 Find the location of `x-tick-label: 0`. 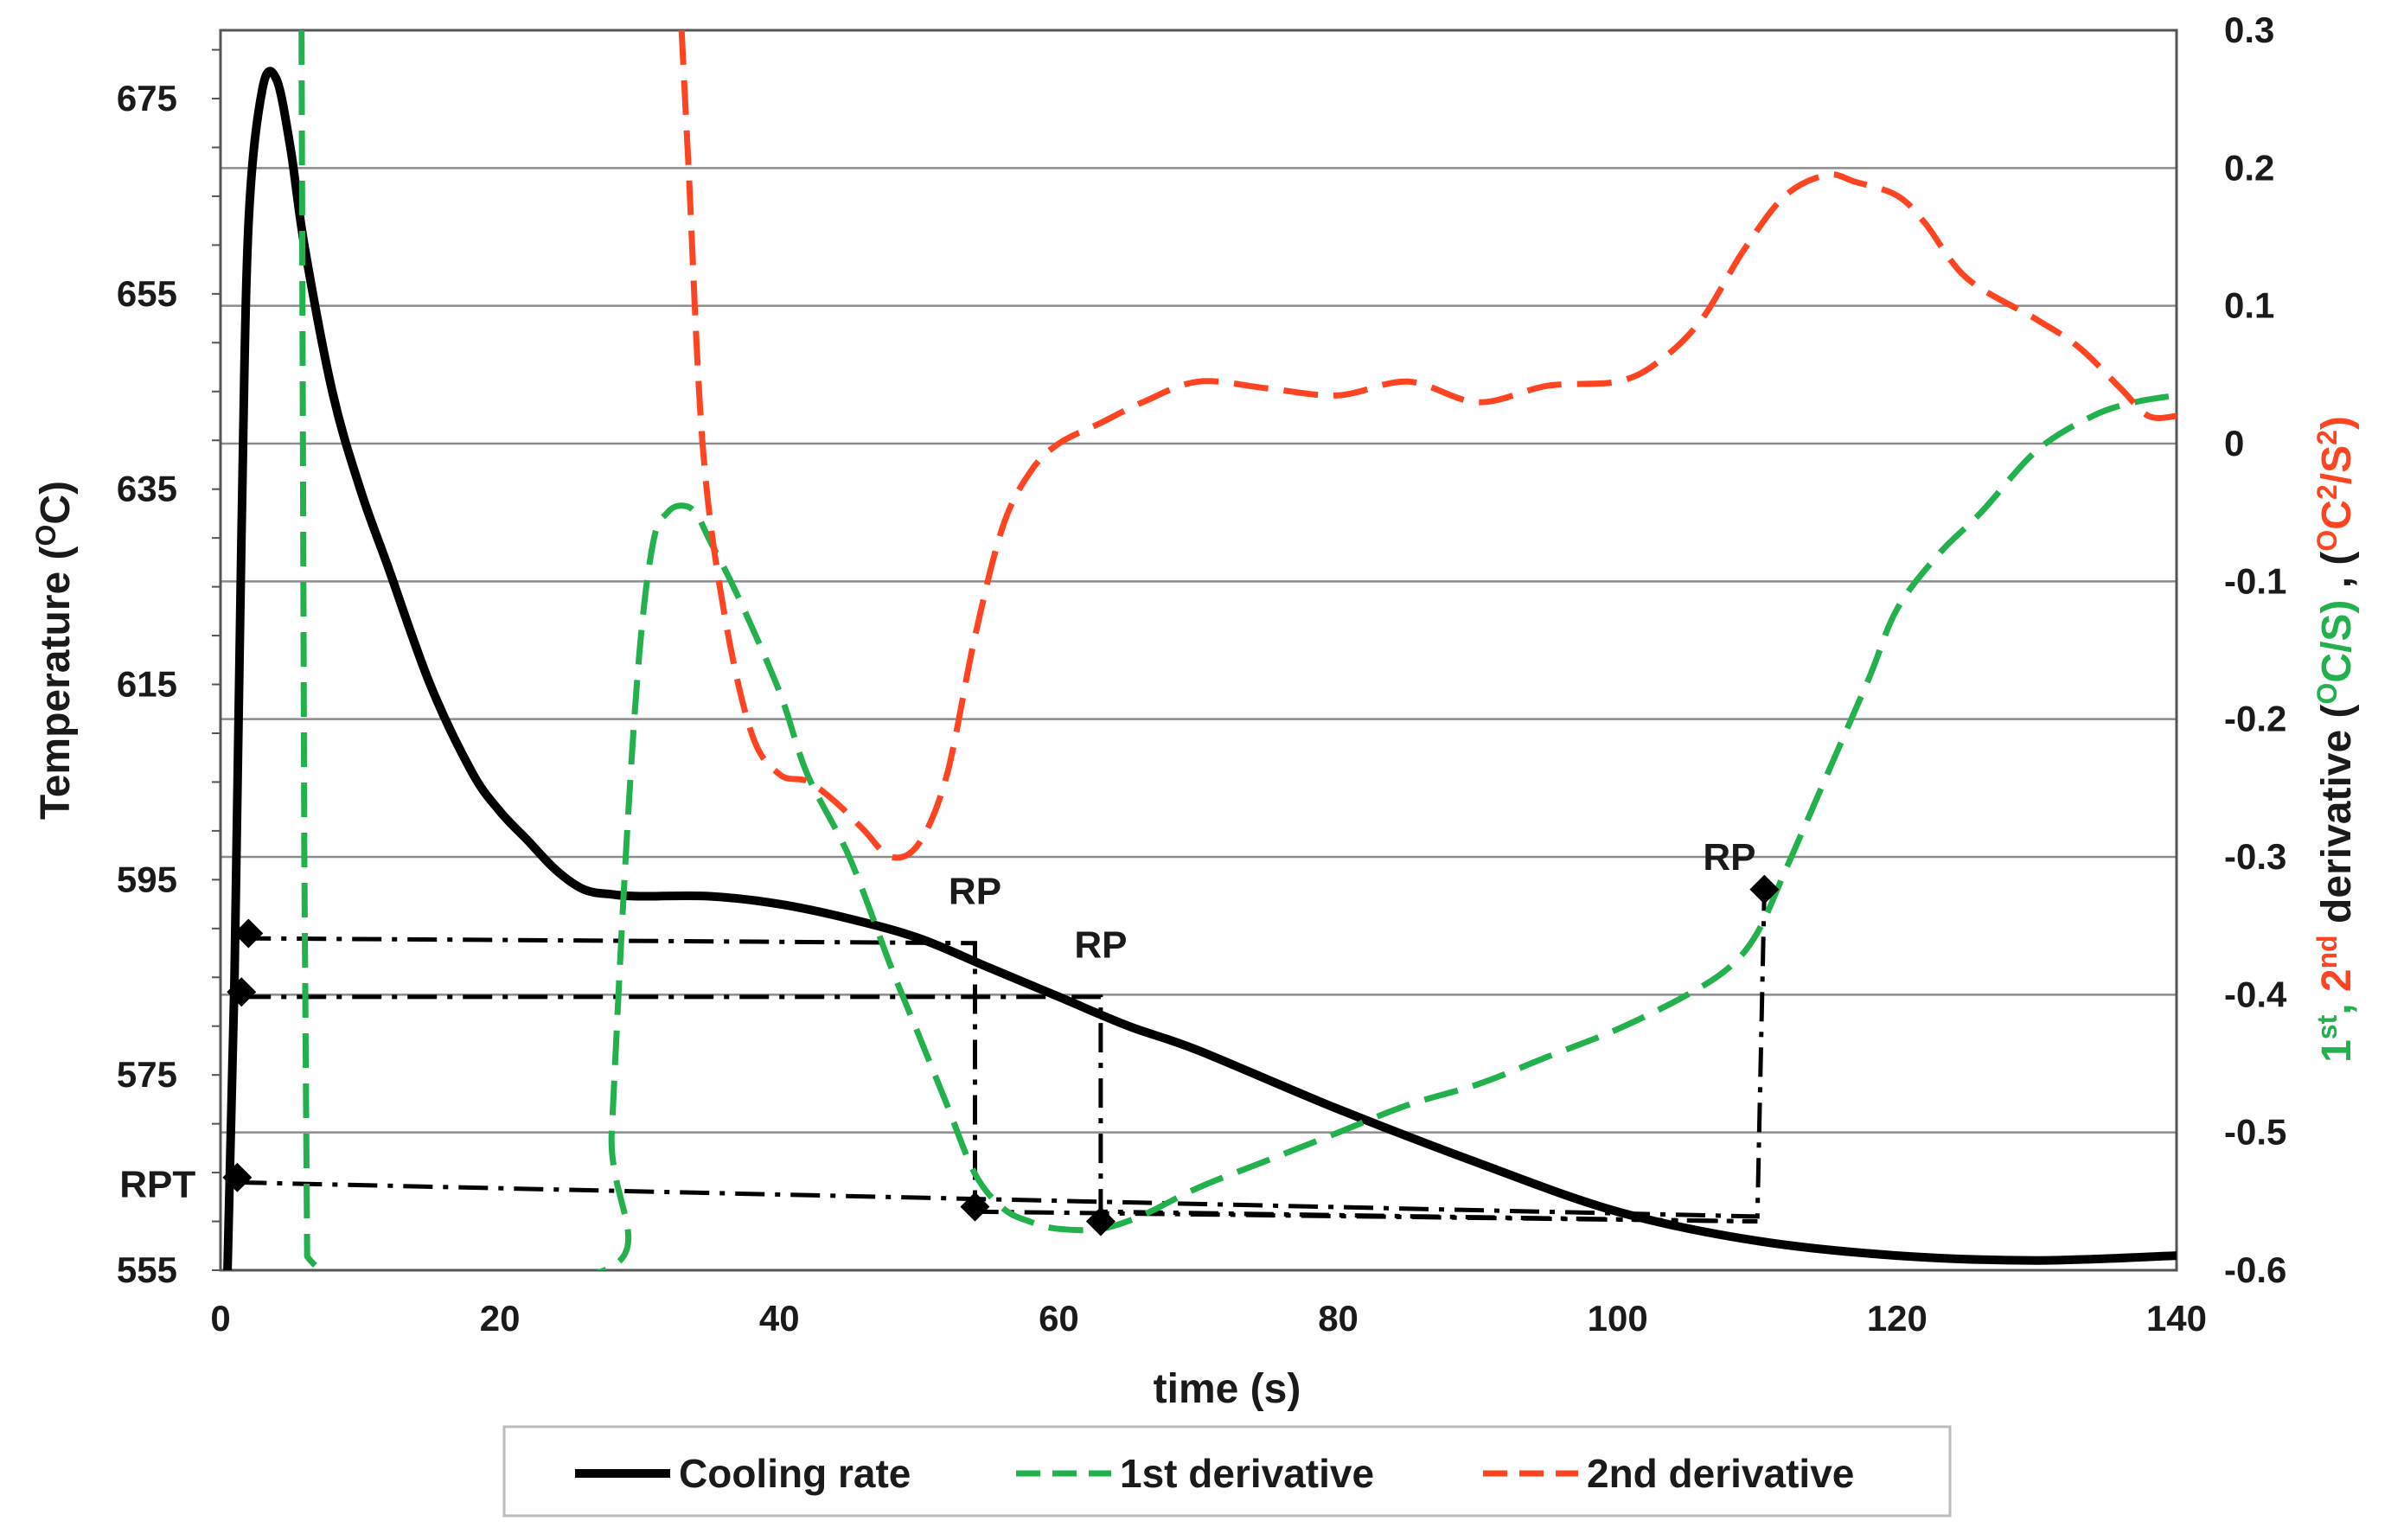

x-tick-label: 0 is located at coordinates (220, 1318).